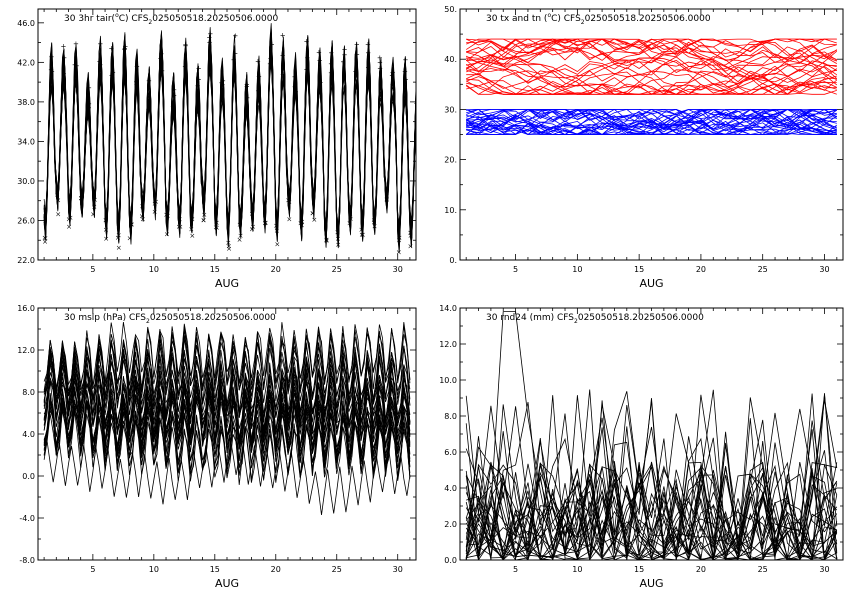  Describe the element at coordinates (92, 569) in the screenshot. I see `x-tick-label: 5` at that location.